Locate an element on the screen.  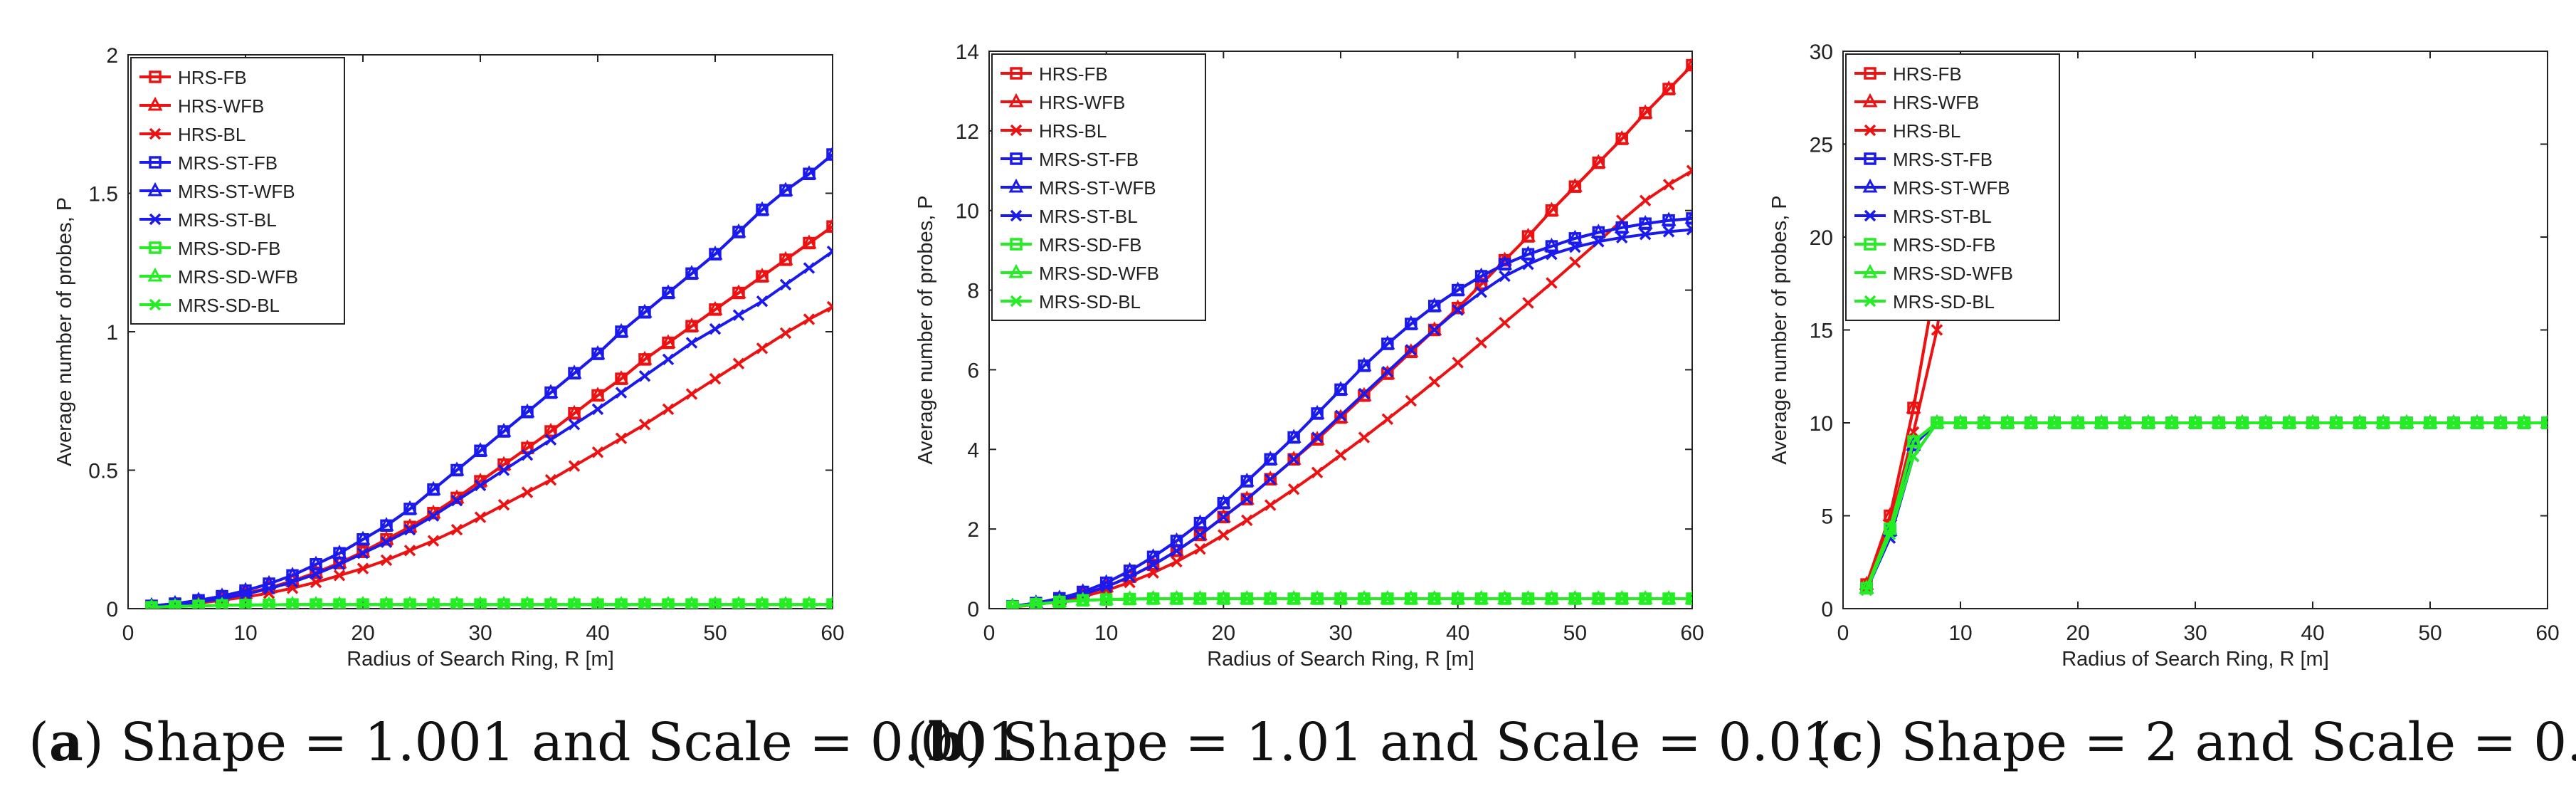
caption-c-text: Shape = 2 and Scale = 0.5 is located at coordinates (2238, 742).